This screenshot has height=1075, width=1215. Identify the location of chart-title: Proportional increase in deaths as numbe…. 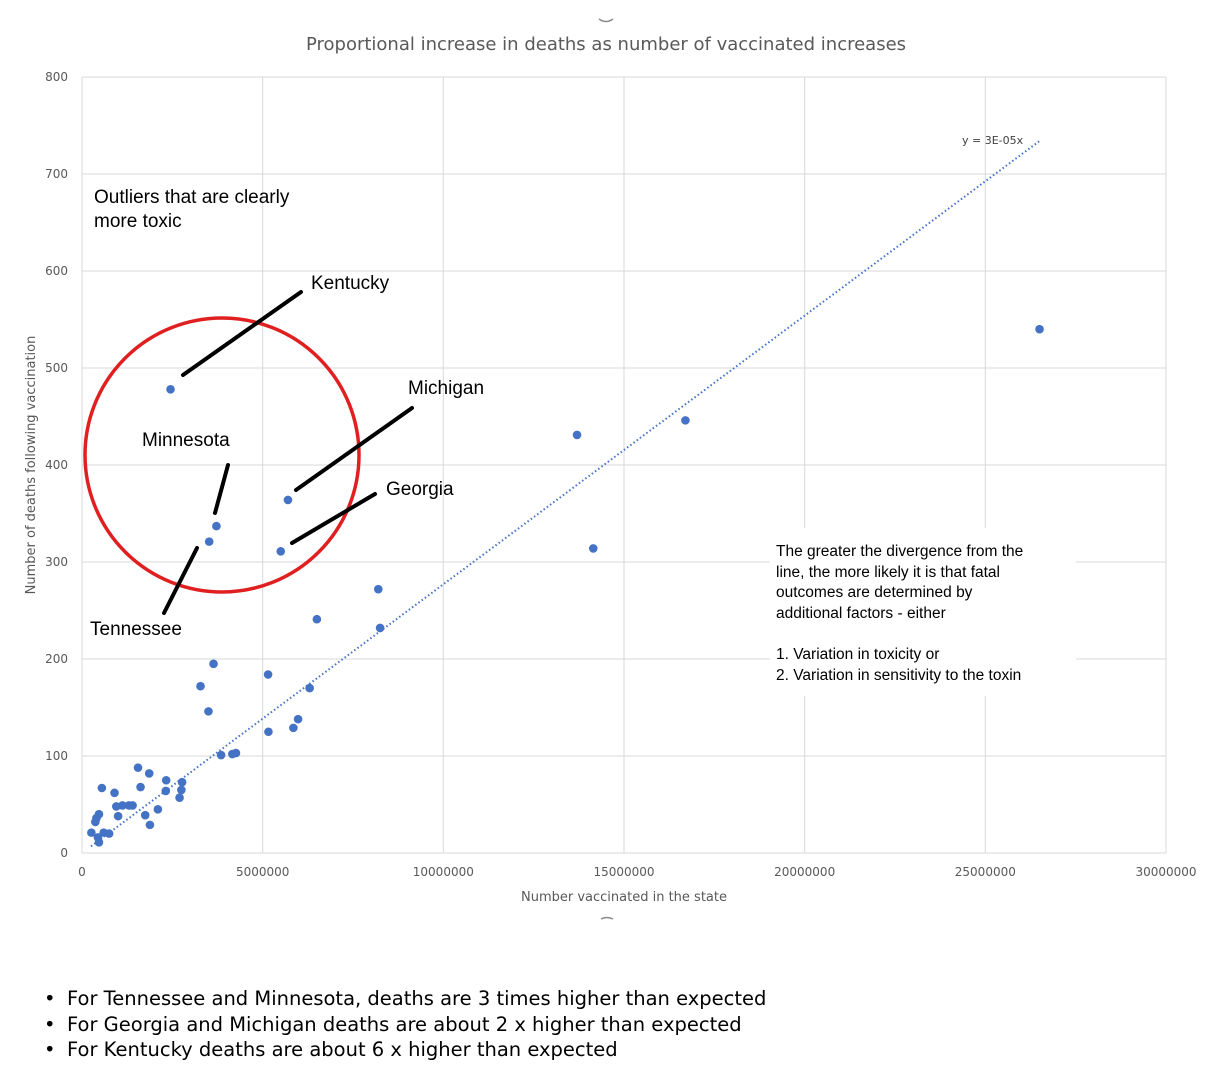
(606, 44).